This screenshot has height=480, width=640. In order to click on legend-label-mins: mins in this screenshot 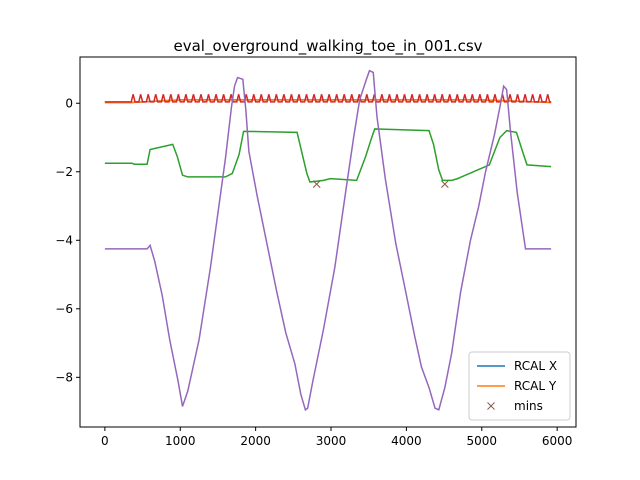, I will do `click(528, 406)`.